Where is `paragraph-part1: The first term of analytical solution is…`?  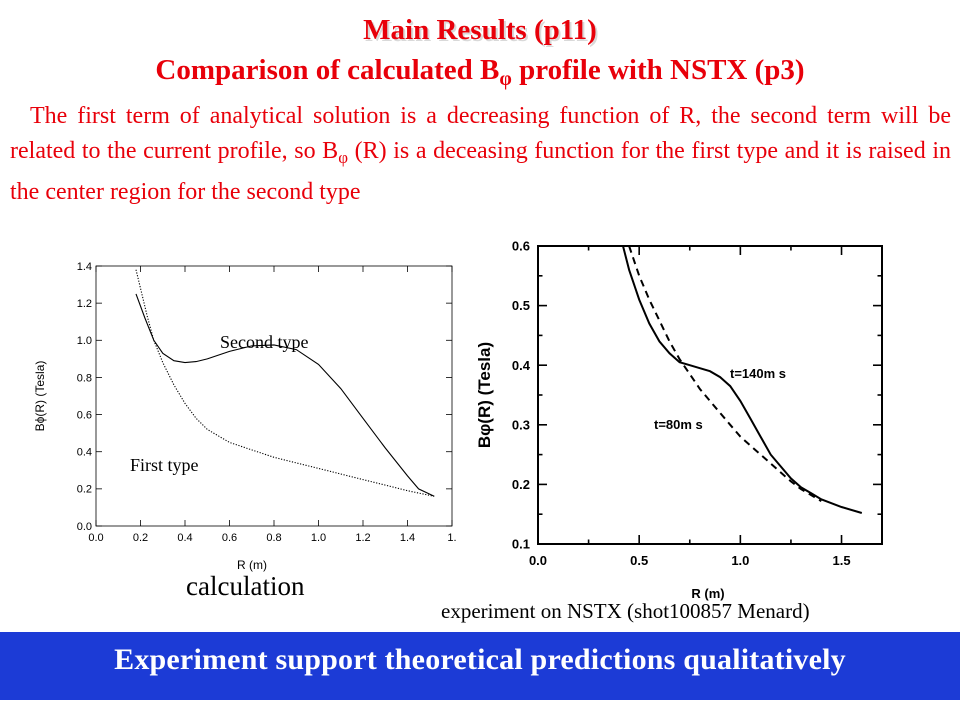
paragraph-part1: The first term of analytical solution is… is located at coordinates (480, 133).